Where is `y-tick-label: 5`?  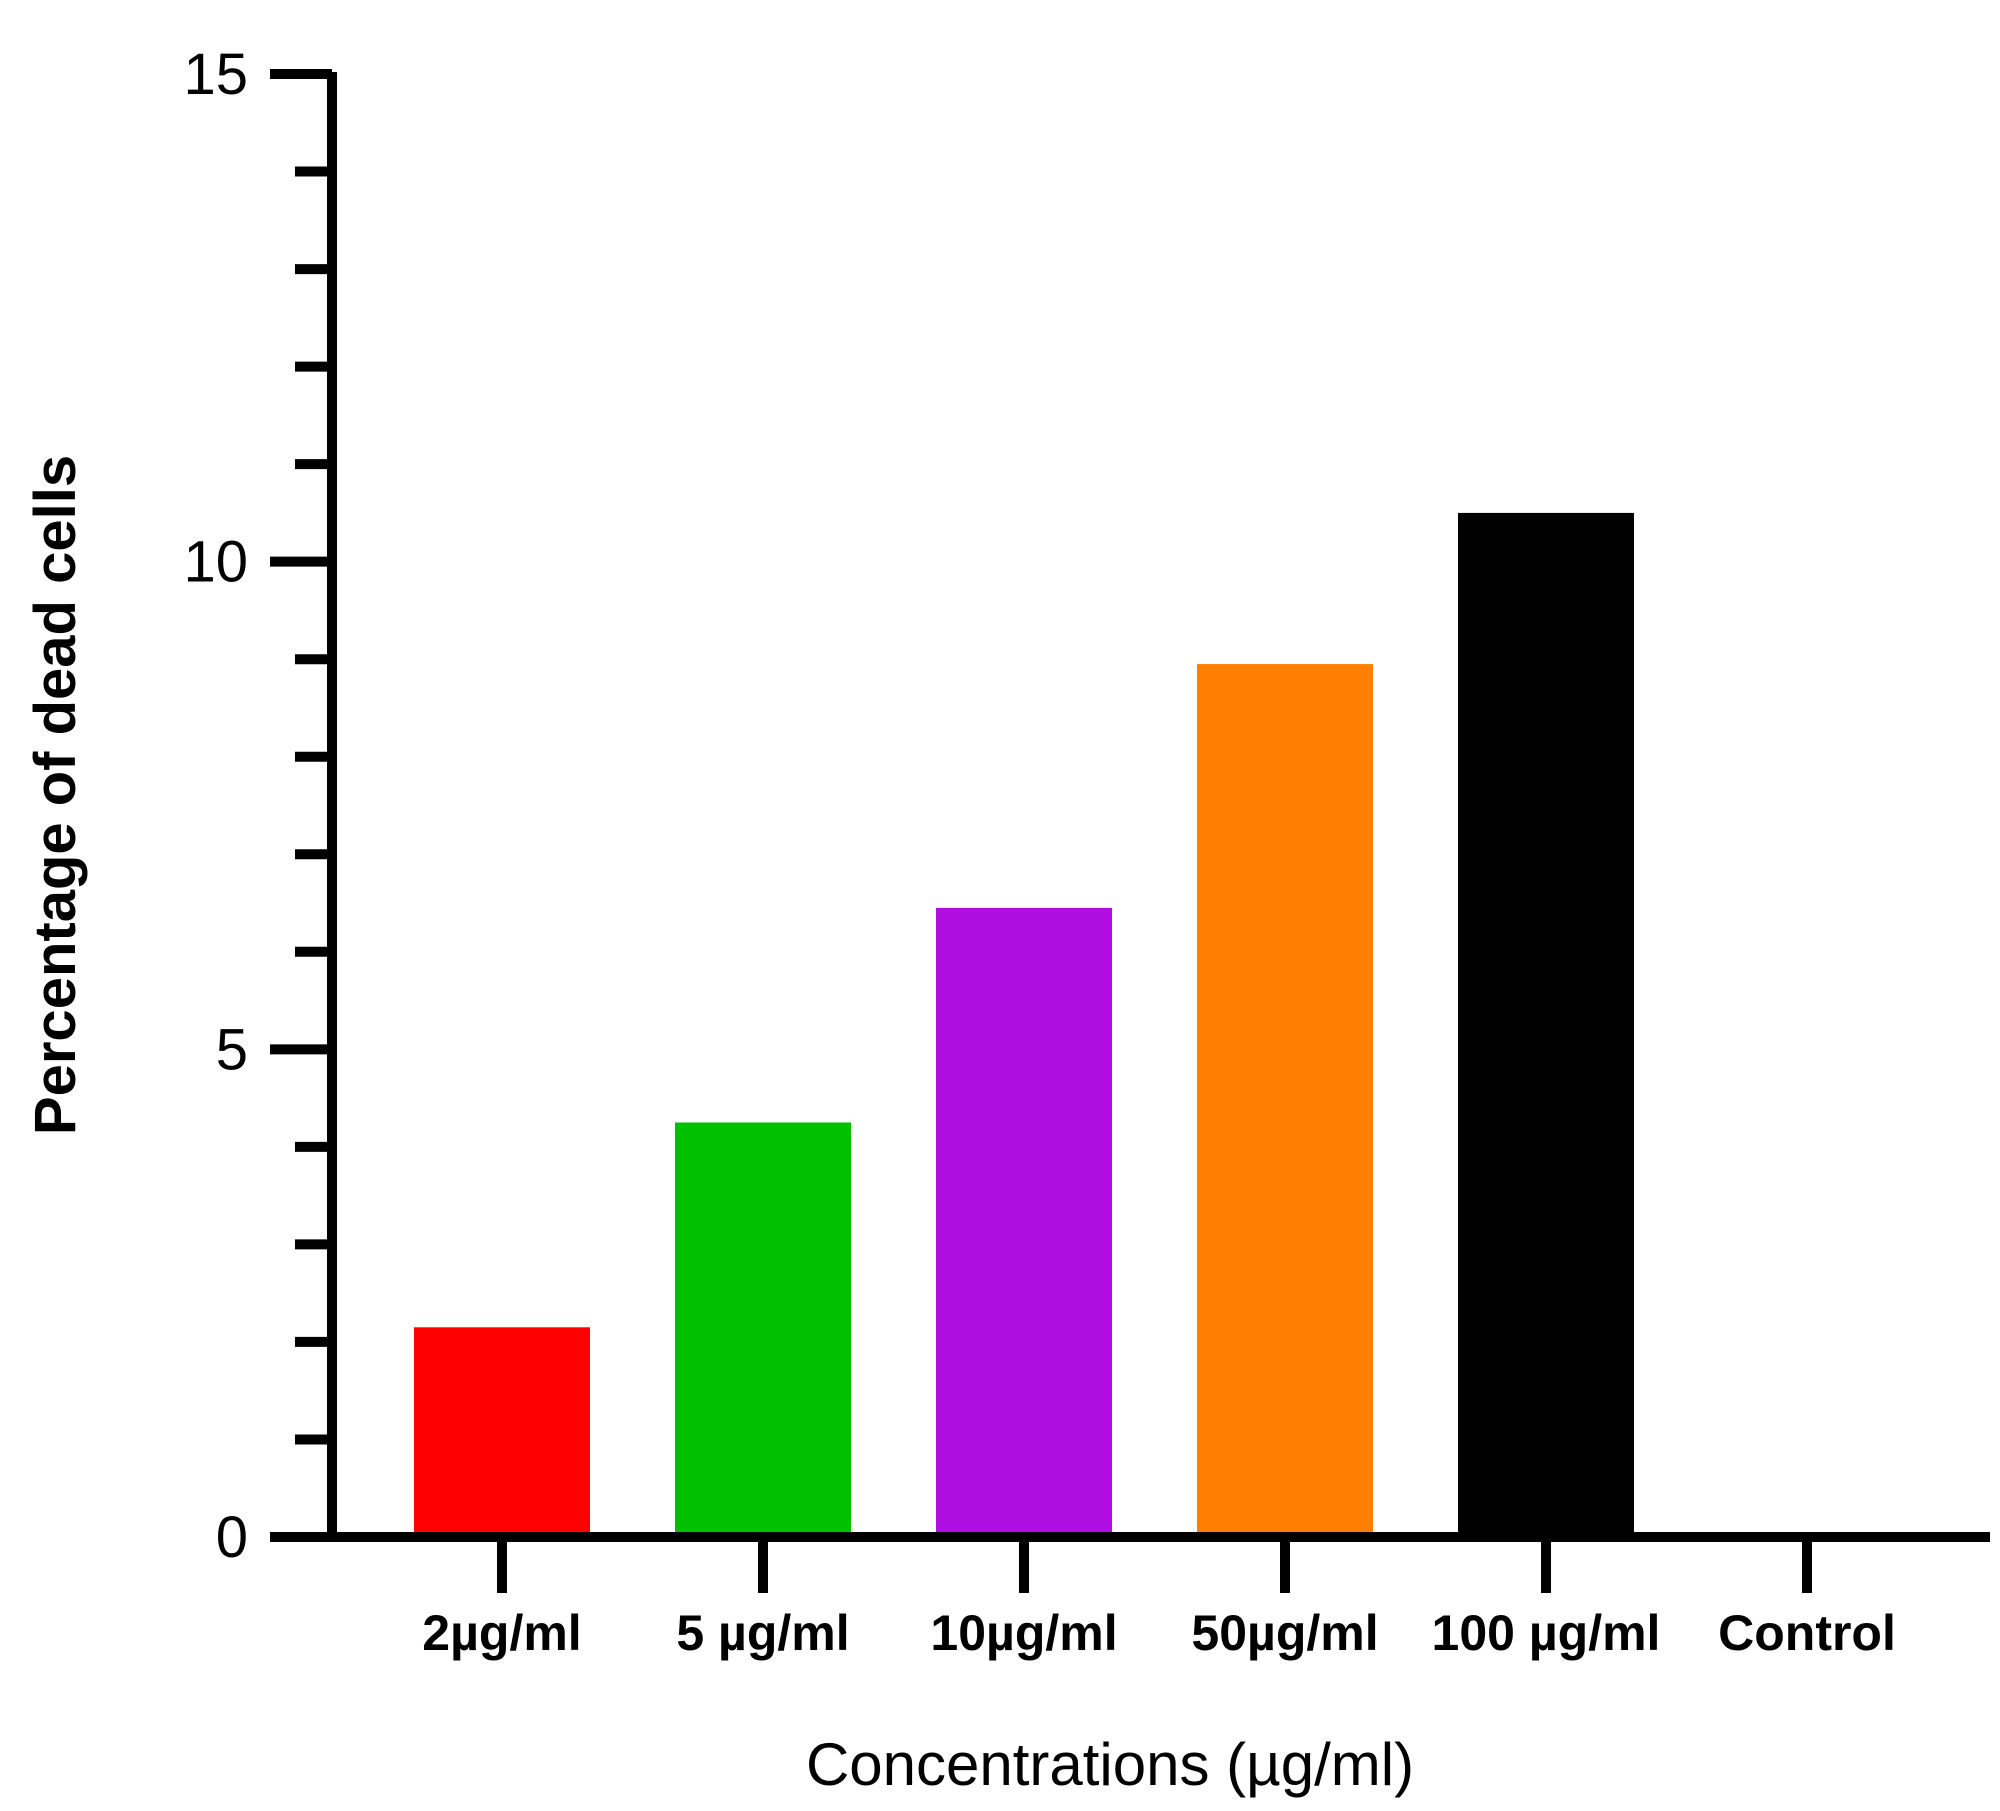 y-tick-label: 5 is located at coordinates (232, 1049).